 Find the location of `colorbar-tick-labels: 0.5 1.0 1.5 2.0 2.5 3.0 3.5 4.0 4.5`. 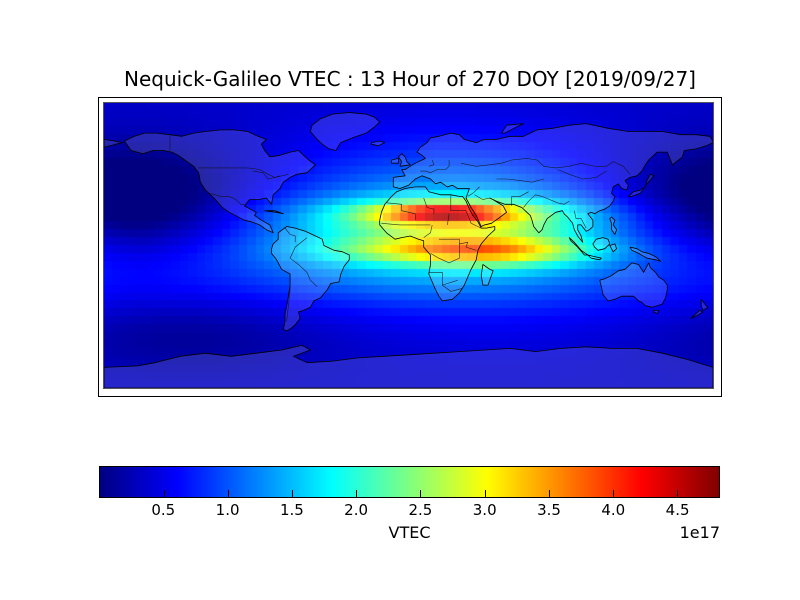

colorbar-tick-labels: 0.5 1.0 1.5 2.0 2.5 3.0 3.5 4.0 4.5 is located at coordinates (409, 510).